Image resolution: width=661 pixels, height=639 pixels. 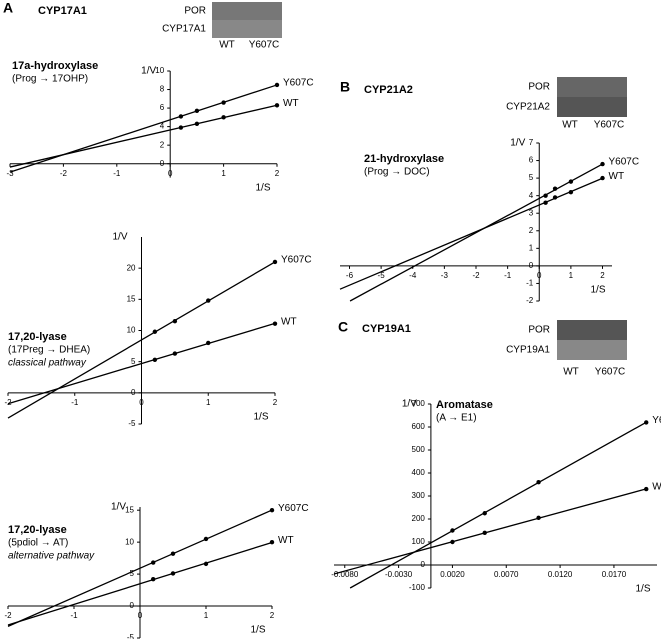 What do you see at coordinates (419, 518) in the screenshot?
I see `y-tick-label: 200` at bounding box center [419, 518].